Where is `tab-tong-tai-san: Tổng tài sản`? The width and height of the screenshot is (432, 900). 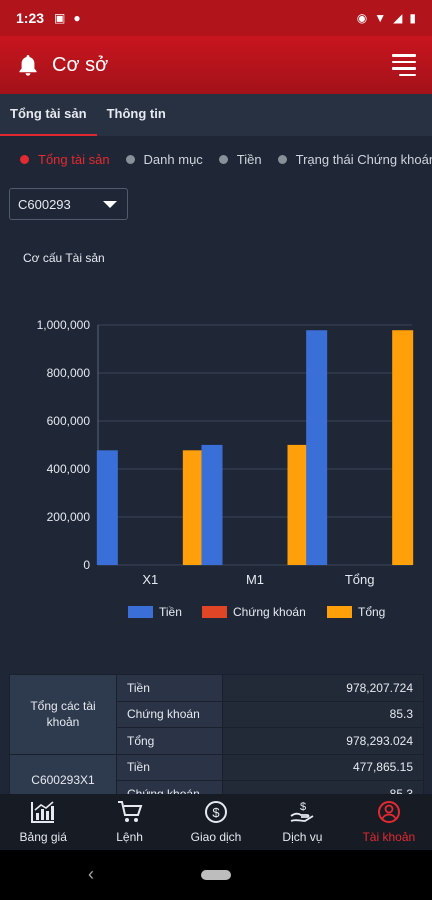 tab-tong-tai-san: Tổng tài sản is located at coordinates (48, 115).